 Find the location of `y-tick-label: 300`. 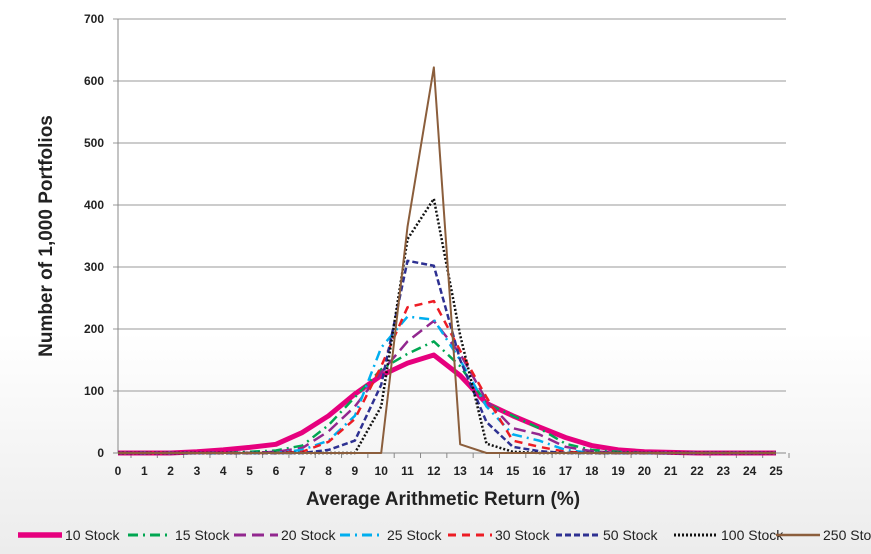

y-tick-label: 300 is located at coordinates (94, 267).